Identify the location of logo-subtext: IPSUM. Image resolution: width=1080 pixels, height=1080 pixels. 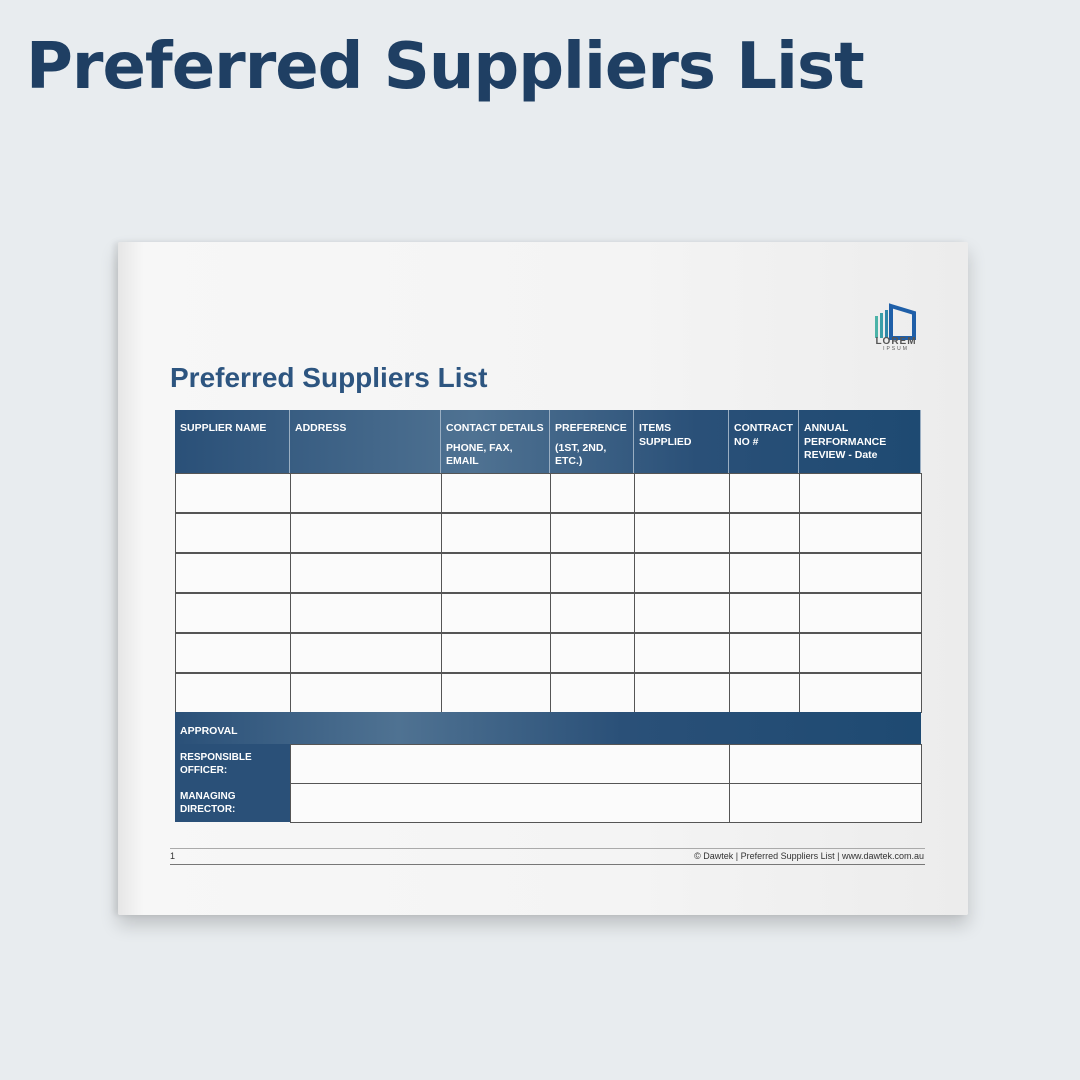
(896, 349).